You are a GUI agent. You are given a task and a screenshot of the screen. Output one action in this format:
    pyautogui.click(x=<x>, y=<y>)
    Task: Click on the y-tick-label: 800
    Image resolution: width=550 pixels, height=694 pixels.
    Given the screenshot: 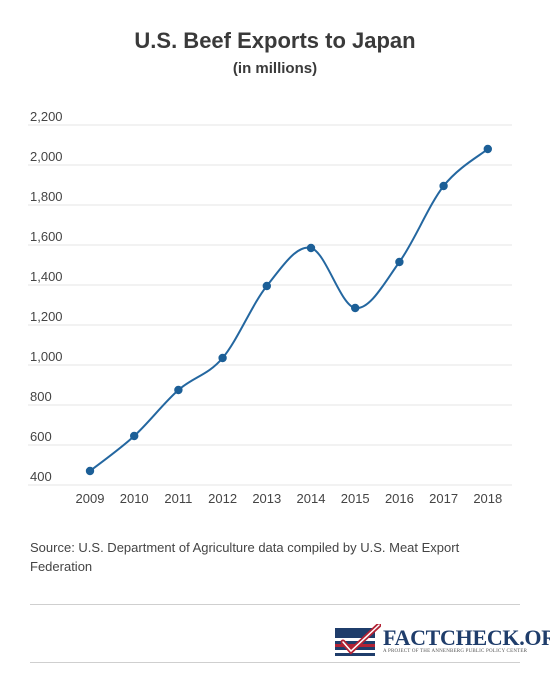 What is the action you would take?
    pyautogui.click(x=41, y=396)
    